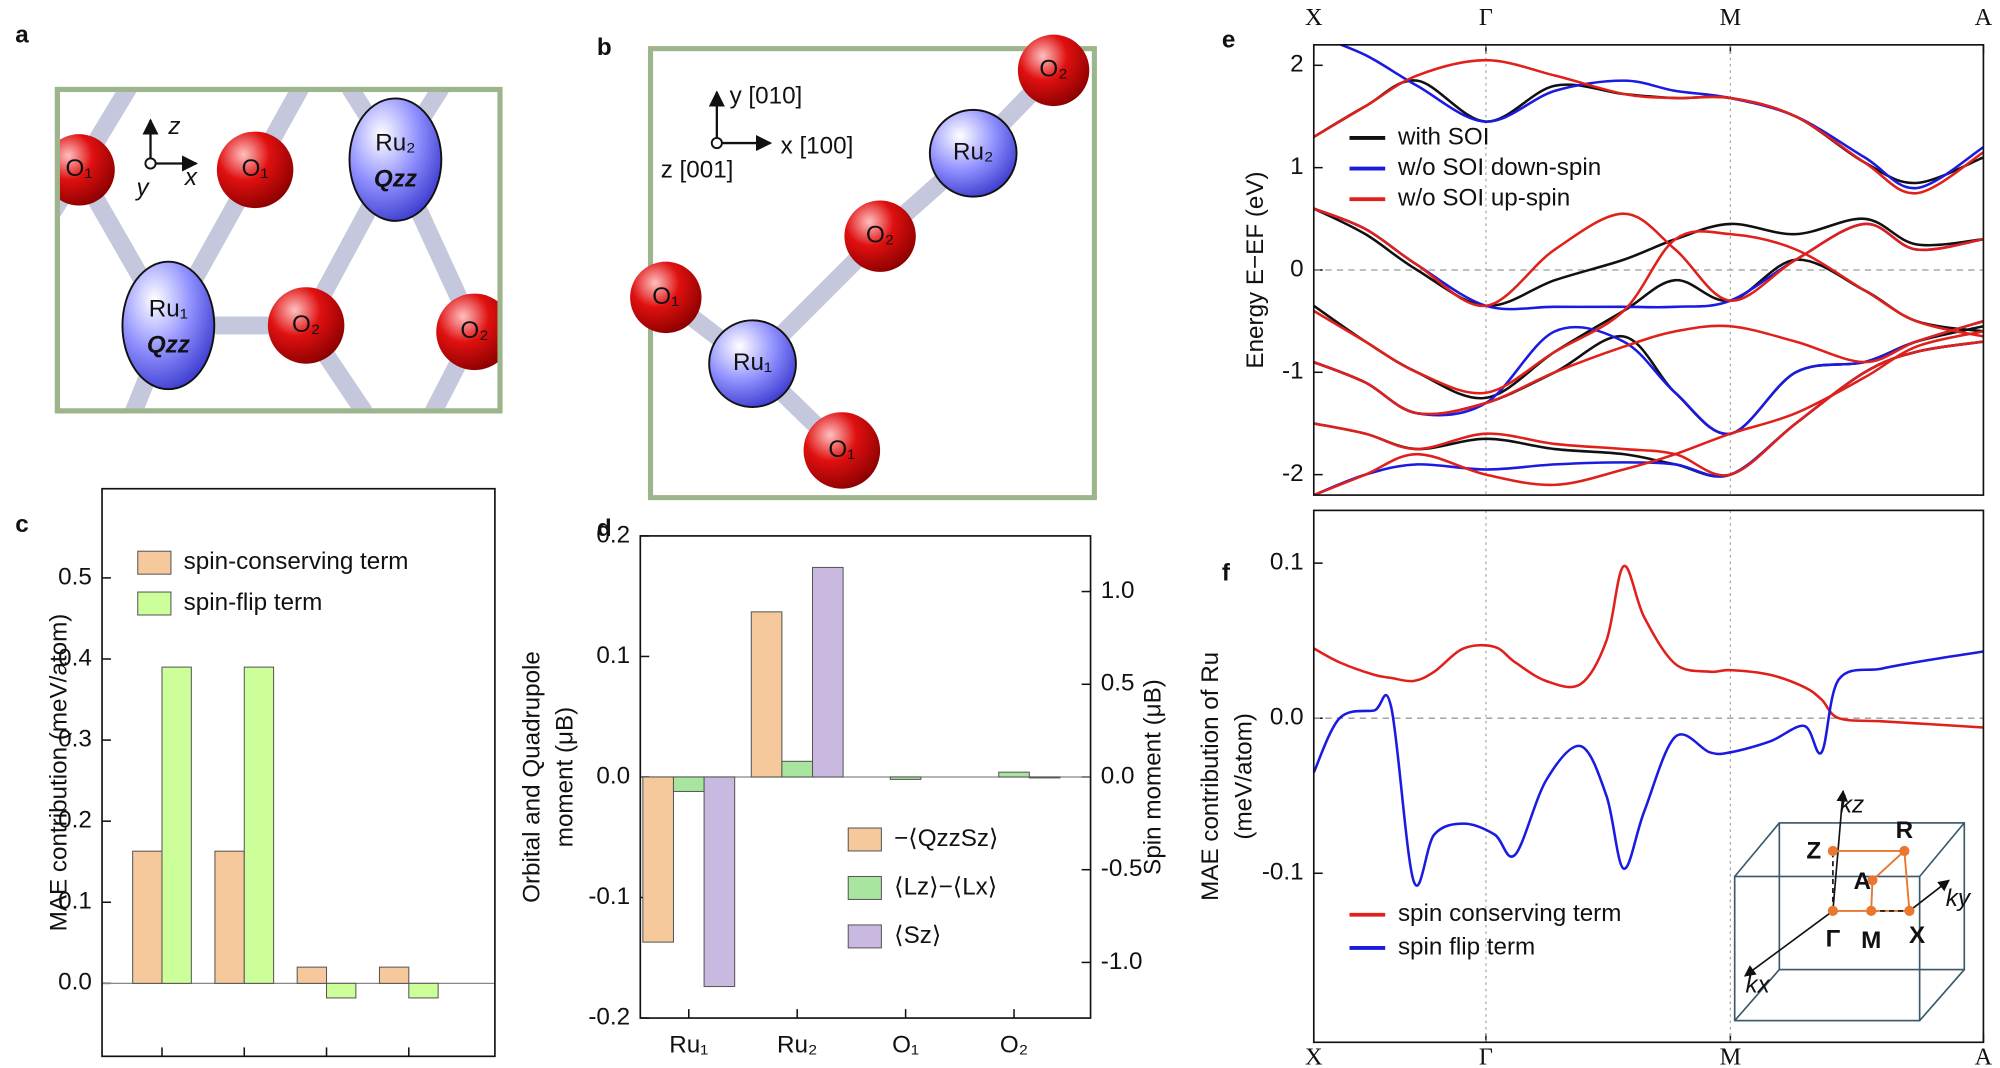 This screenshot has height=1068, width=2000. I want to click on legend-label: w/o SOI down-spin, so click(1499, 167).